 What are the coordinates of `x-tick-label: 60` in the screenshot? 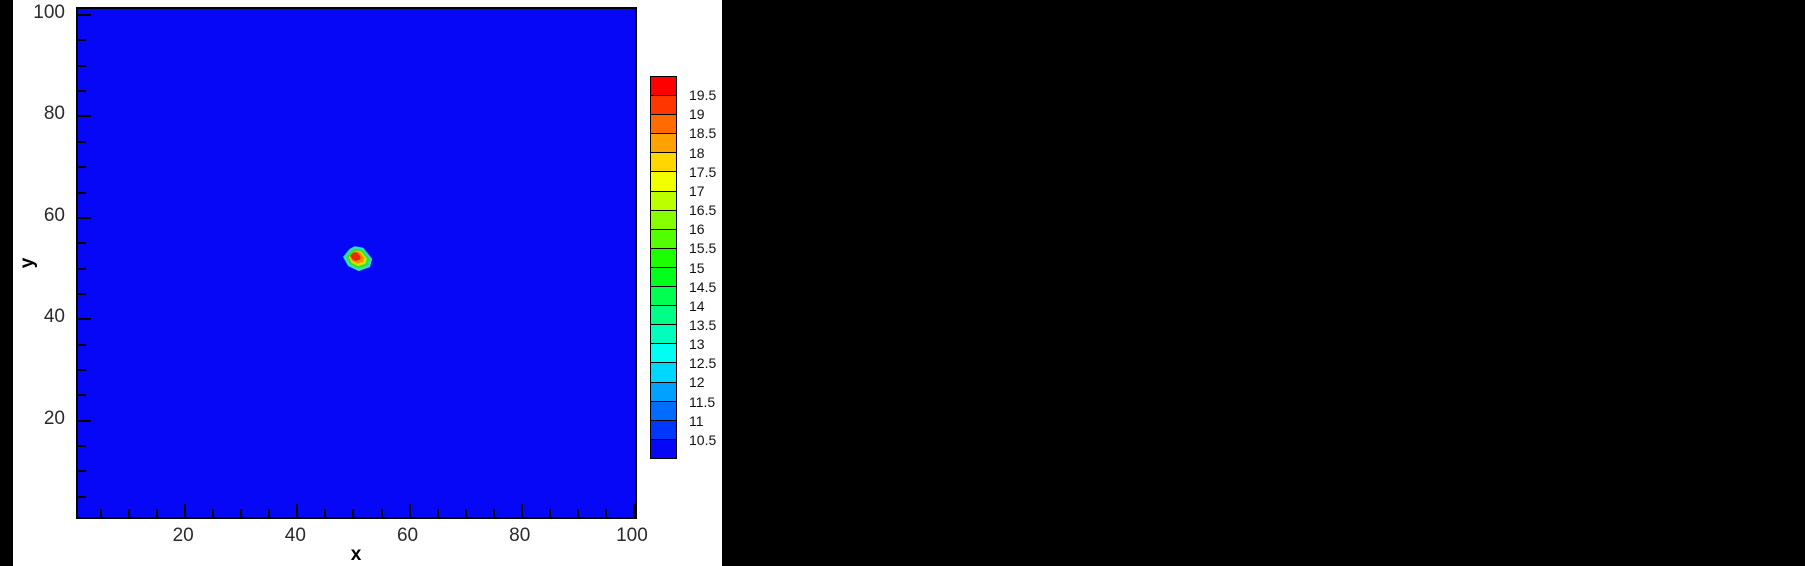 It's located at (407, 535).